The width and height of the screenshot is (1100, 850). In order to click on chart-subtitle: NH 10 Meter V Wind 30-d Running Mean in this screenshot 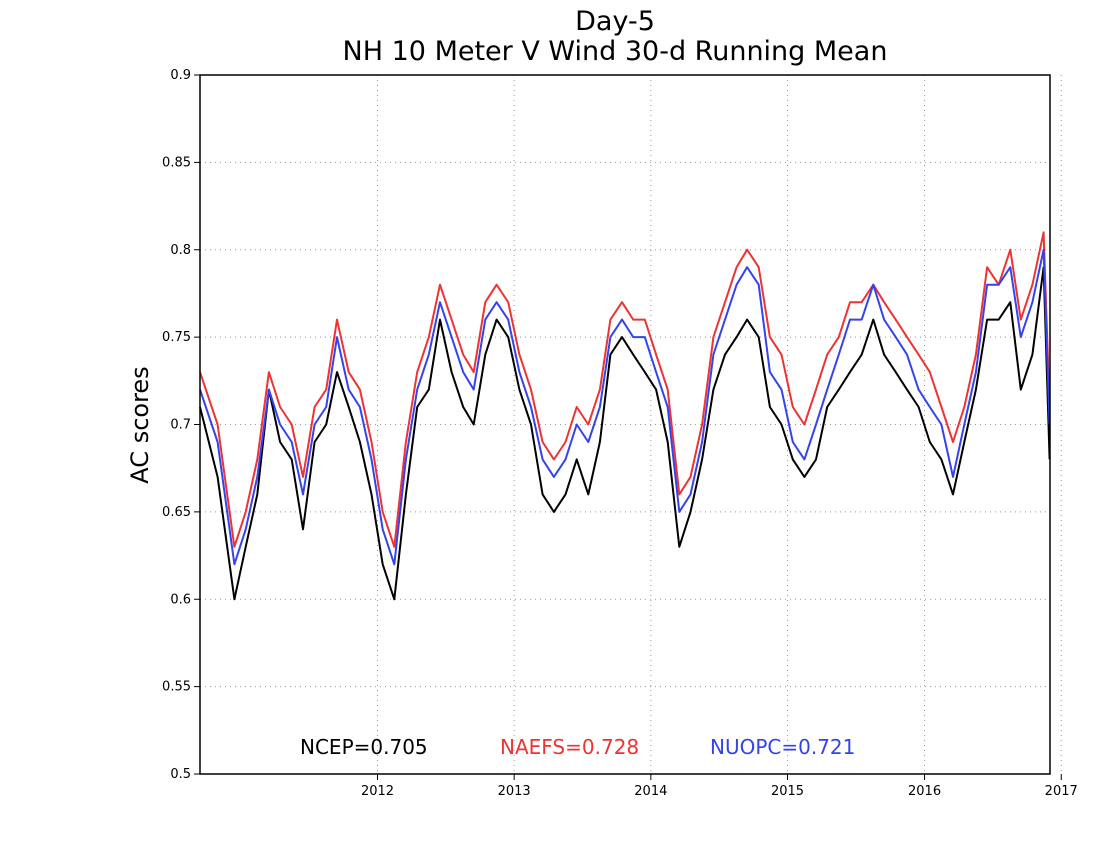, I will do `click(615, 51)`.